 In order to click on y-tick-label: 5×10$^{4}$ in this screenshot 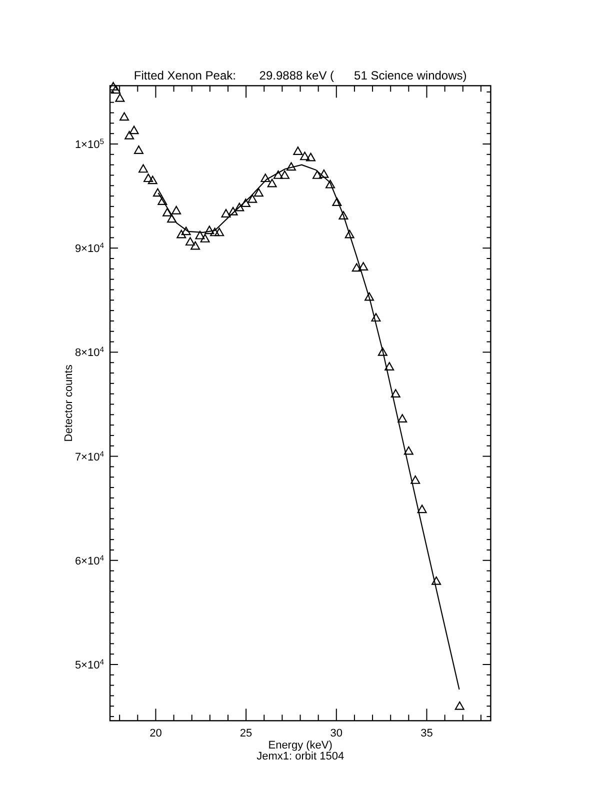, I will do `click(89, 664)`.